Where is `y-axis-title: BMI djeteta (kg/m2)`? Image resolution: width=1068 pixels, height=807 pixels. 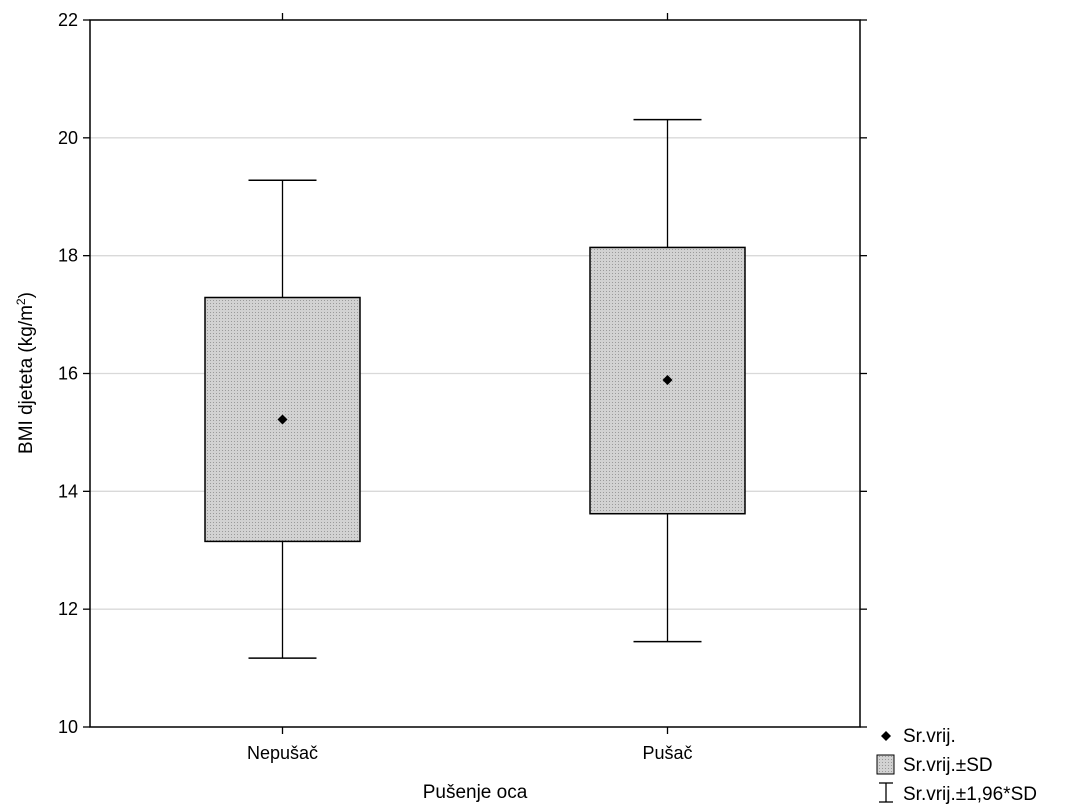
y-axis-title: BMI djeteta (kg/m2) is located at coordinates (25, 373).